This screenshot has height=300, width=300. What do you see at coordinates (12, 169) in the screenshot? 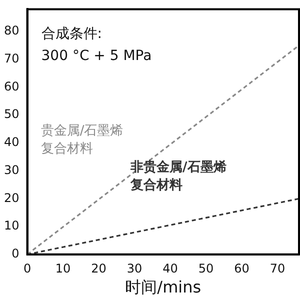
I see `y-tick-label: 30` at bounding box center [12, 169].